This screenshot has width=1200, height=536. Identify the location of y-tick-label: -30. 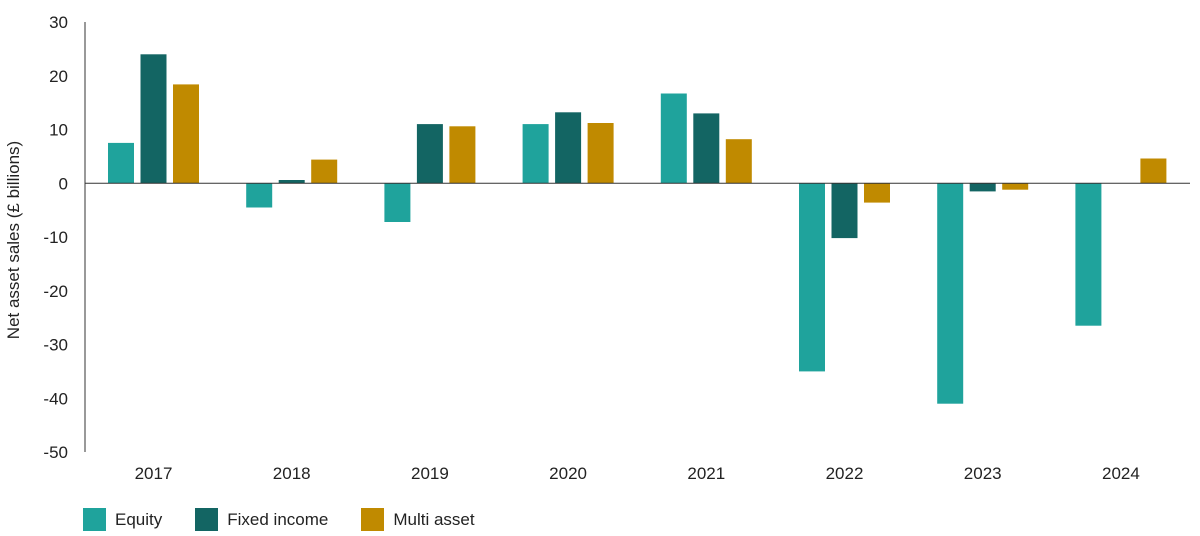
(55, 345).